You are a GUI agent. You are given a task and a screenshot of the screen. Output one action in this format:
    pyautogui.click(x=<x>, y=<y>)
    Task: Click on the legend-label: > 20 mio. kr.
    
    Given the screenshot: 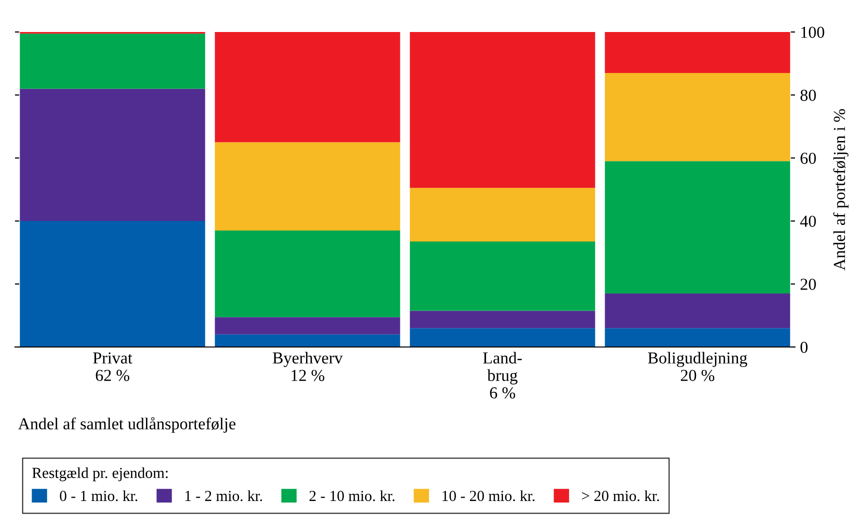 What is the action you would take?
    pyautogui.click(x=620, y=496)
    